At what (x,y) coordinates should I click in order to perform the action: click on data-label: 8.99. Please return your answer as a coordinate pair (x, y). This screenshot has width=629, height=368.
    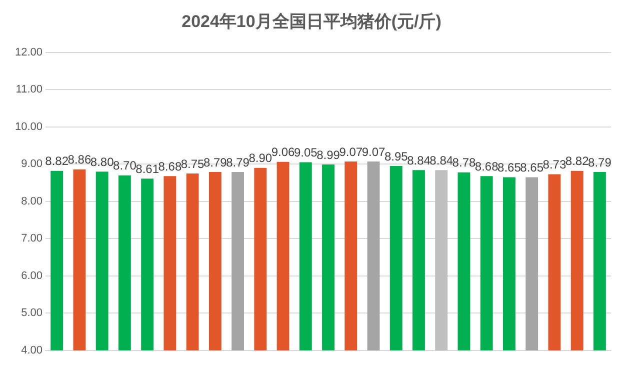
    Looking at the image, I should click on (328, 155).